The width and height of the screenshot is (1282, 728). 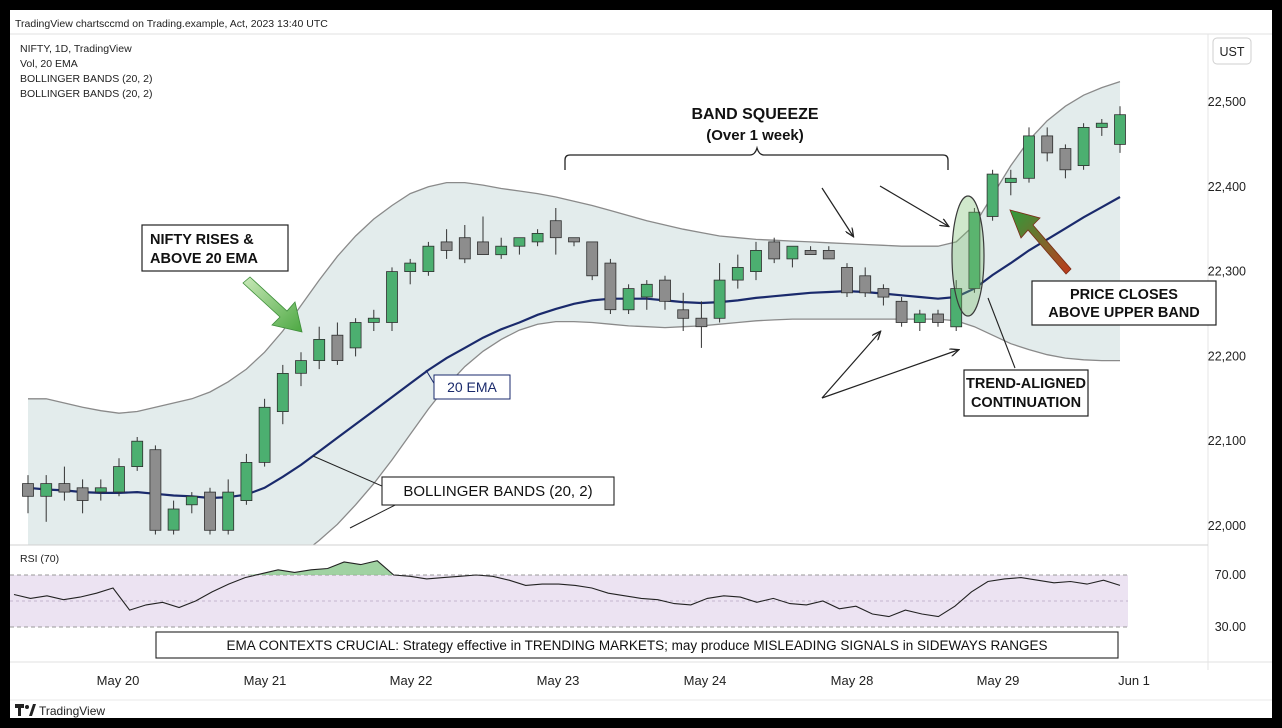 What do you see at coordinates (60, 711) in the screenshot?
I see `tradingview-logo: TradingView` at bounding box center [60, 711].